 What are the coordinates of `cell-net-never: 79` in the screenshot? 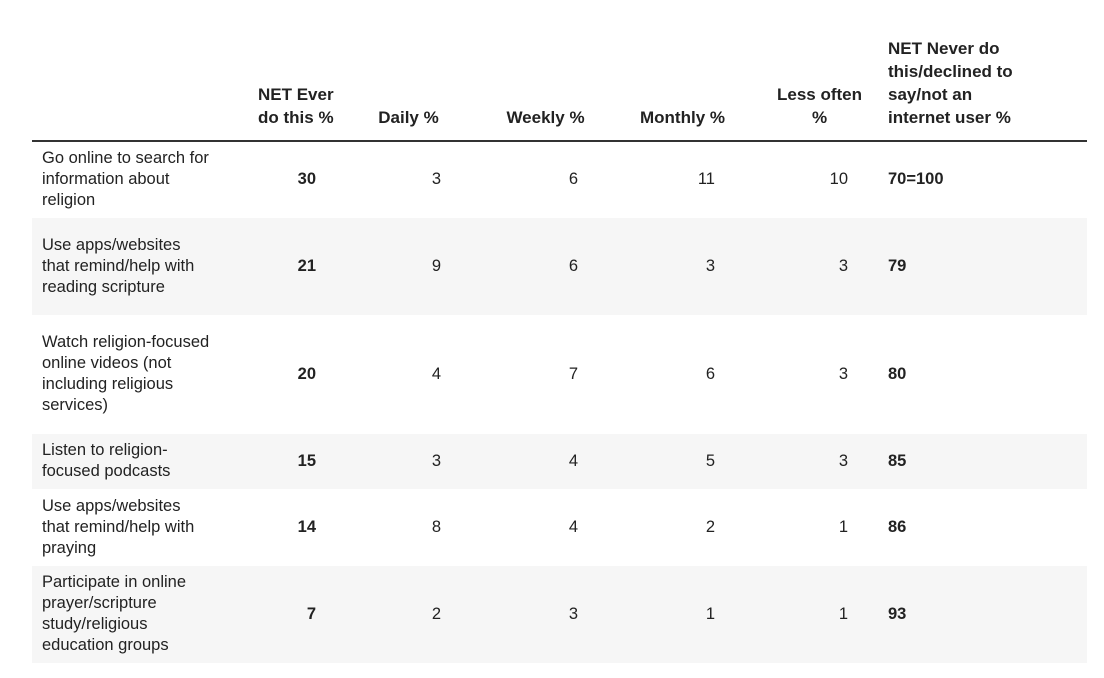 It's located at (897, 265).